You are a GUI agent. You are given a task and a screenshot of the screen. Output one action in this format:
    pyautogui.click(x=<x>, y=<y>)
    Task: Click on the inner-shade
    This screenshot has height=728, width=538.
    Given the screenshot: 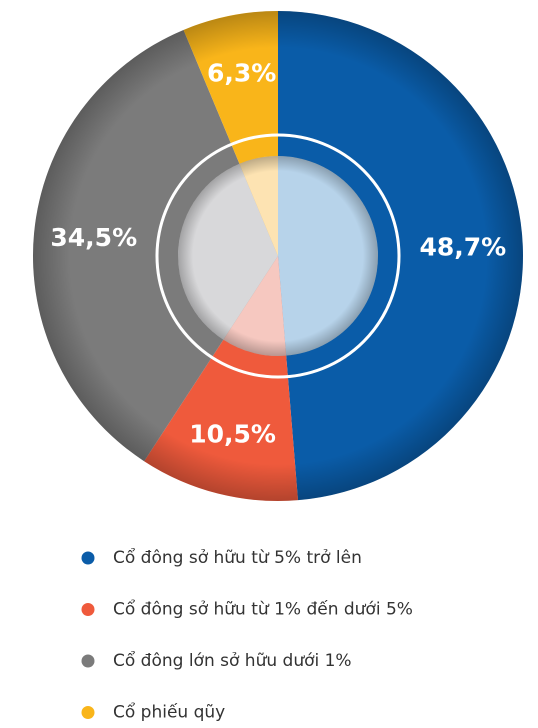 What is the action you would take?
    pyautogui.click(x=278, y=256)
    